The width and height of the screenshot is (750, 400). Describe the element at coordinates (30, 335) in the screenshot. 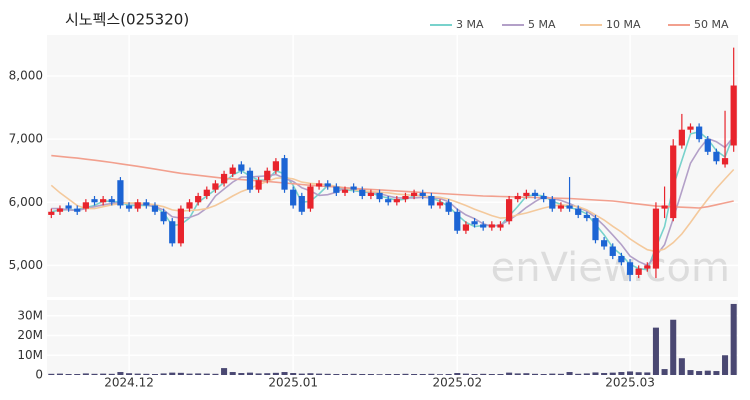

I see `y-tick-label: 20M` at that location.